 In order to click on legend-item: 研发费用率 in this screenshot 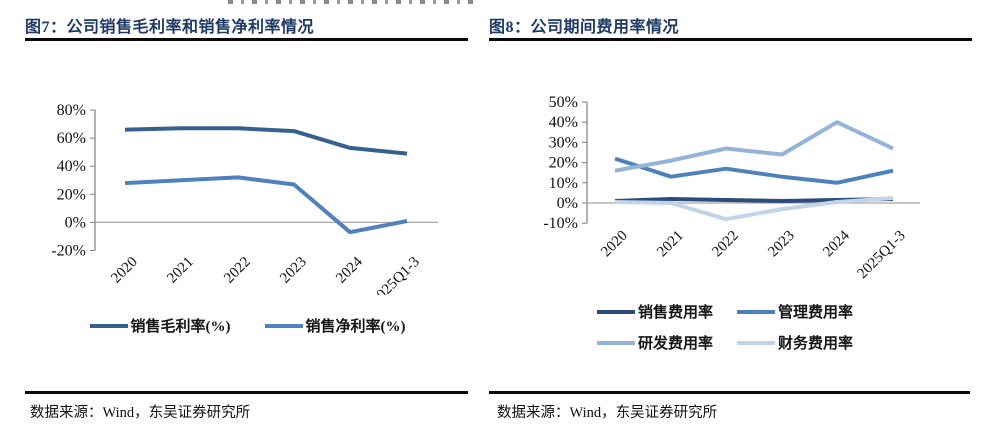, I will do `click(667, 342)`.